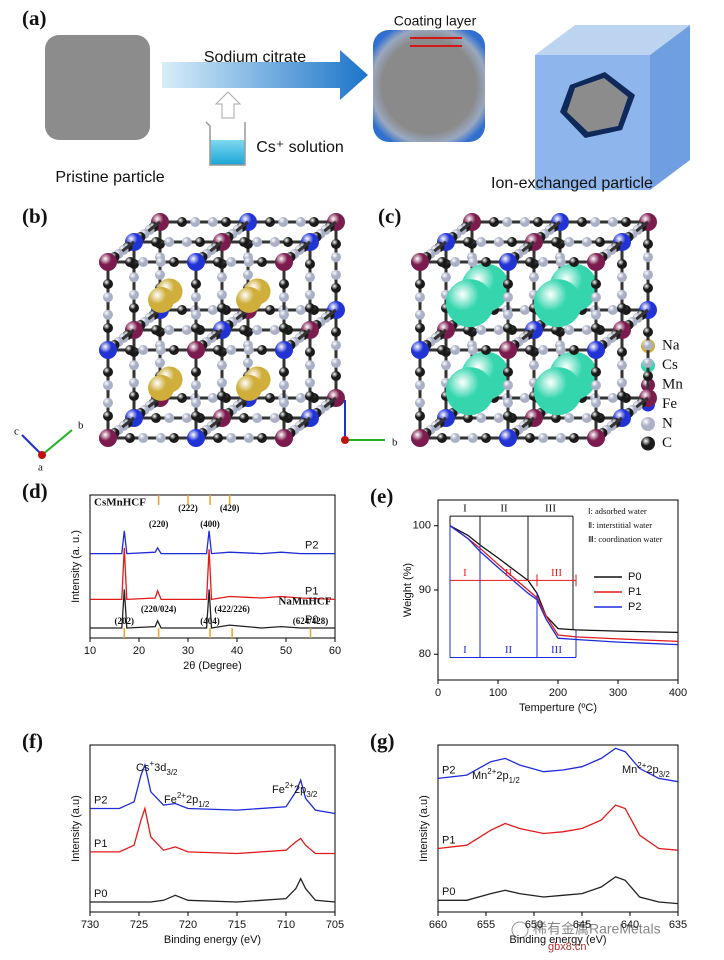 The image size is (724, 960). I want to click on annotation-part: 2p, so click(300, 790).